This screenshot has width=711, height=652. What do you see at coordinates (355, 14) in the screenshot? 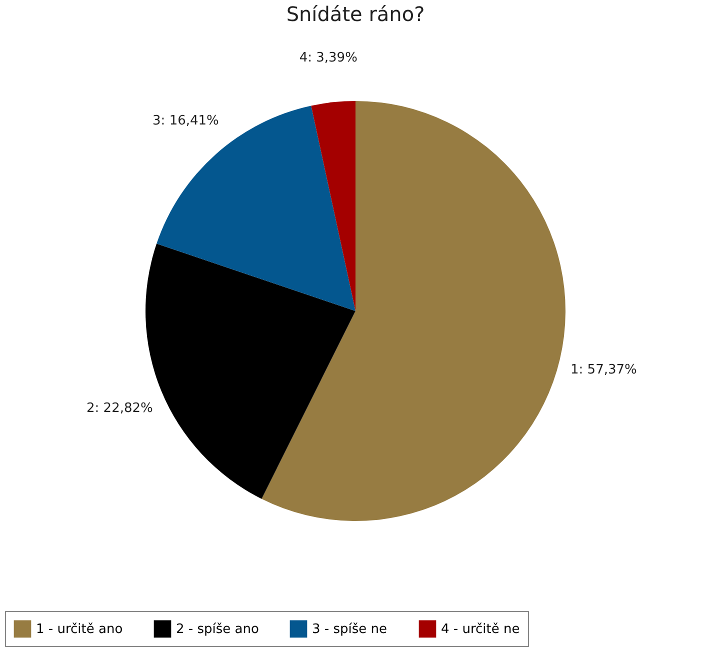
I see `chart-title: Snídáte ráno?` at bounding box center [355, 14].